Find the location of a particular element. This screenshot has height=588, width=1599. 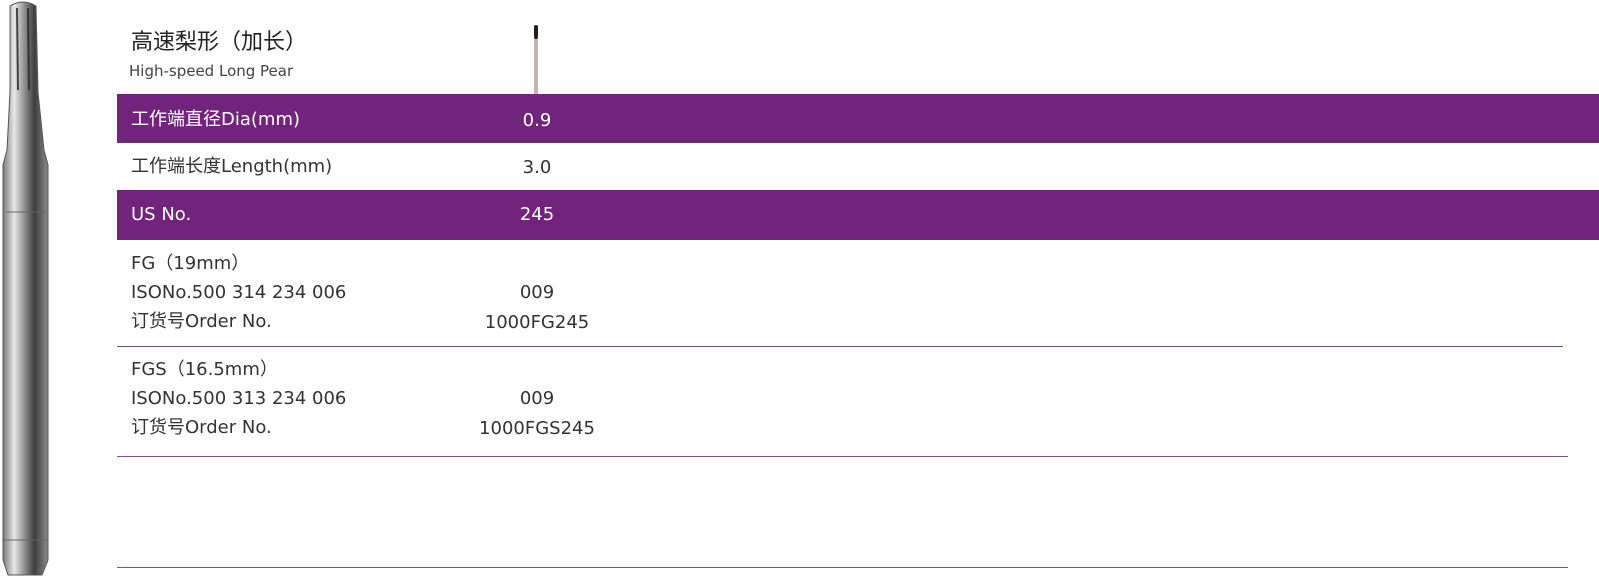

iso-label: ISONo.500 314 234 006 is located at coordinates (239, 292).